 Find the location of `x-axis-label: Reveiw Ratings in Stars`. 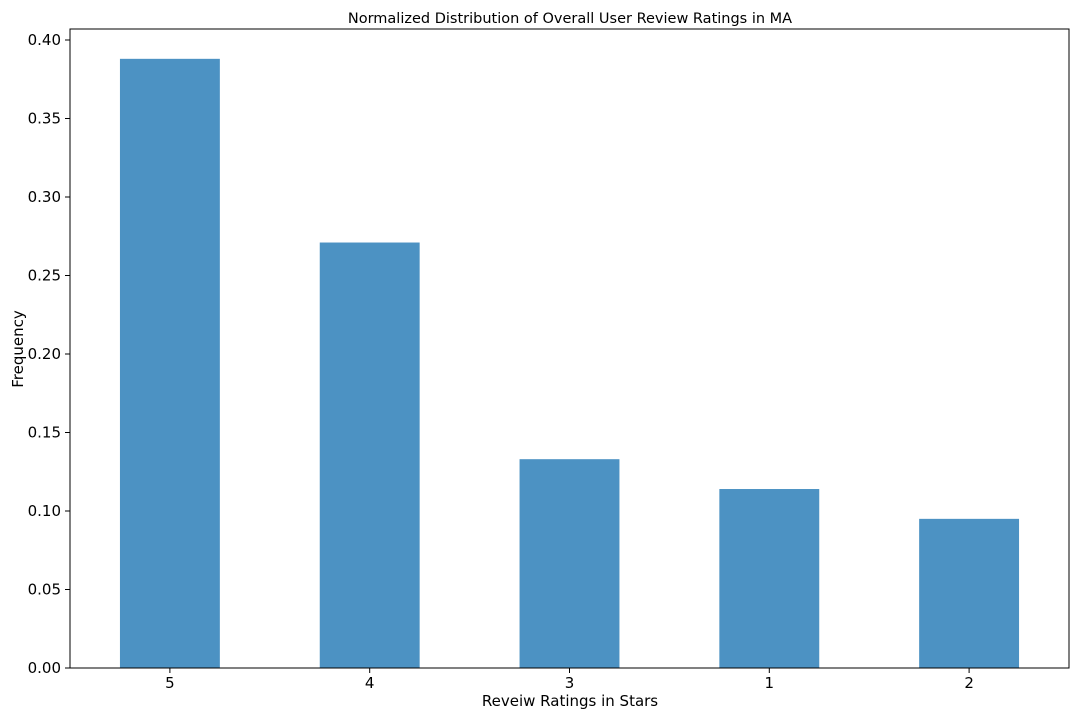

x-axis-label: Reveiw Ratings in Stars is located at coordinates (570, 701).